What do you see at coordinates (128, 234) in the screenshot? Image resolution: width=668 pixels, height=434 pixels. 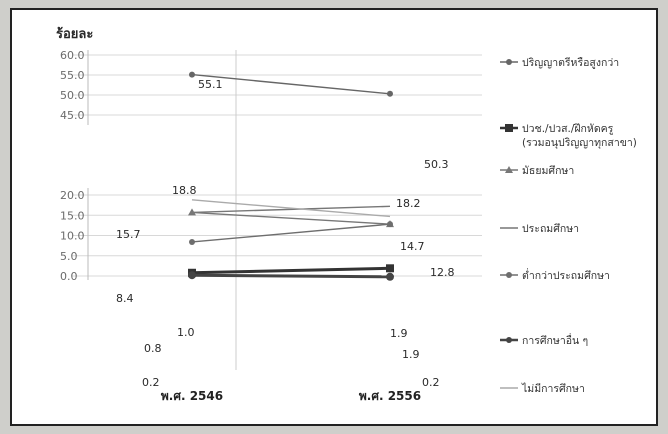 I see `data-label: 15.7` at bounding box center [128, 234].